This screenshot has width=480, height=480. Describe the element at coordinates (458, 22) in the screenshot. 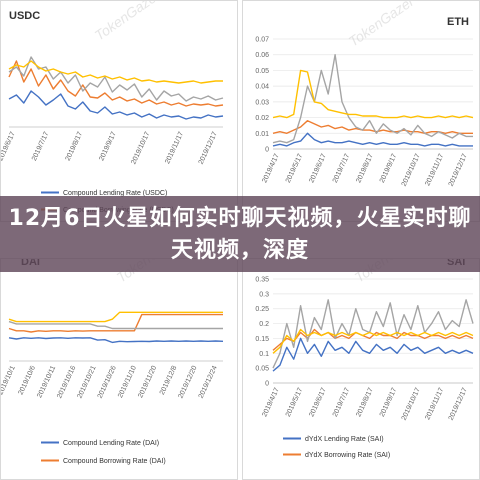

I see `chart-title: ETH` at that location.